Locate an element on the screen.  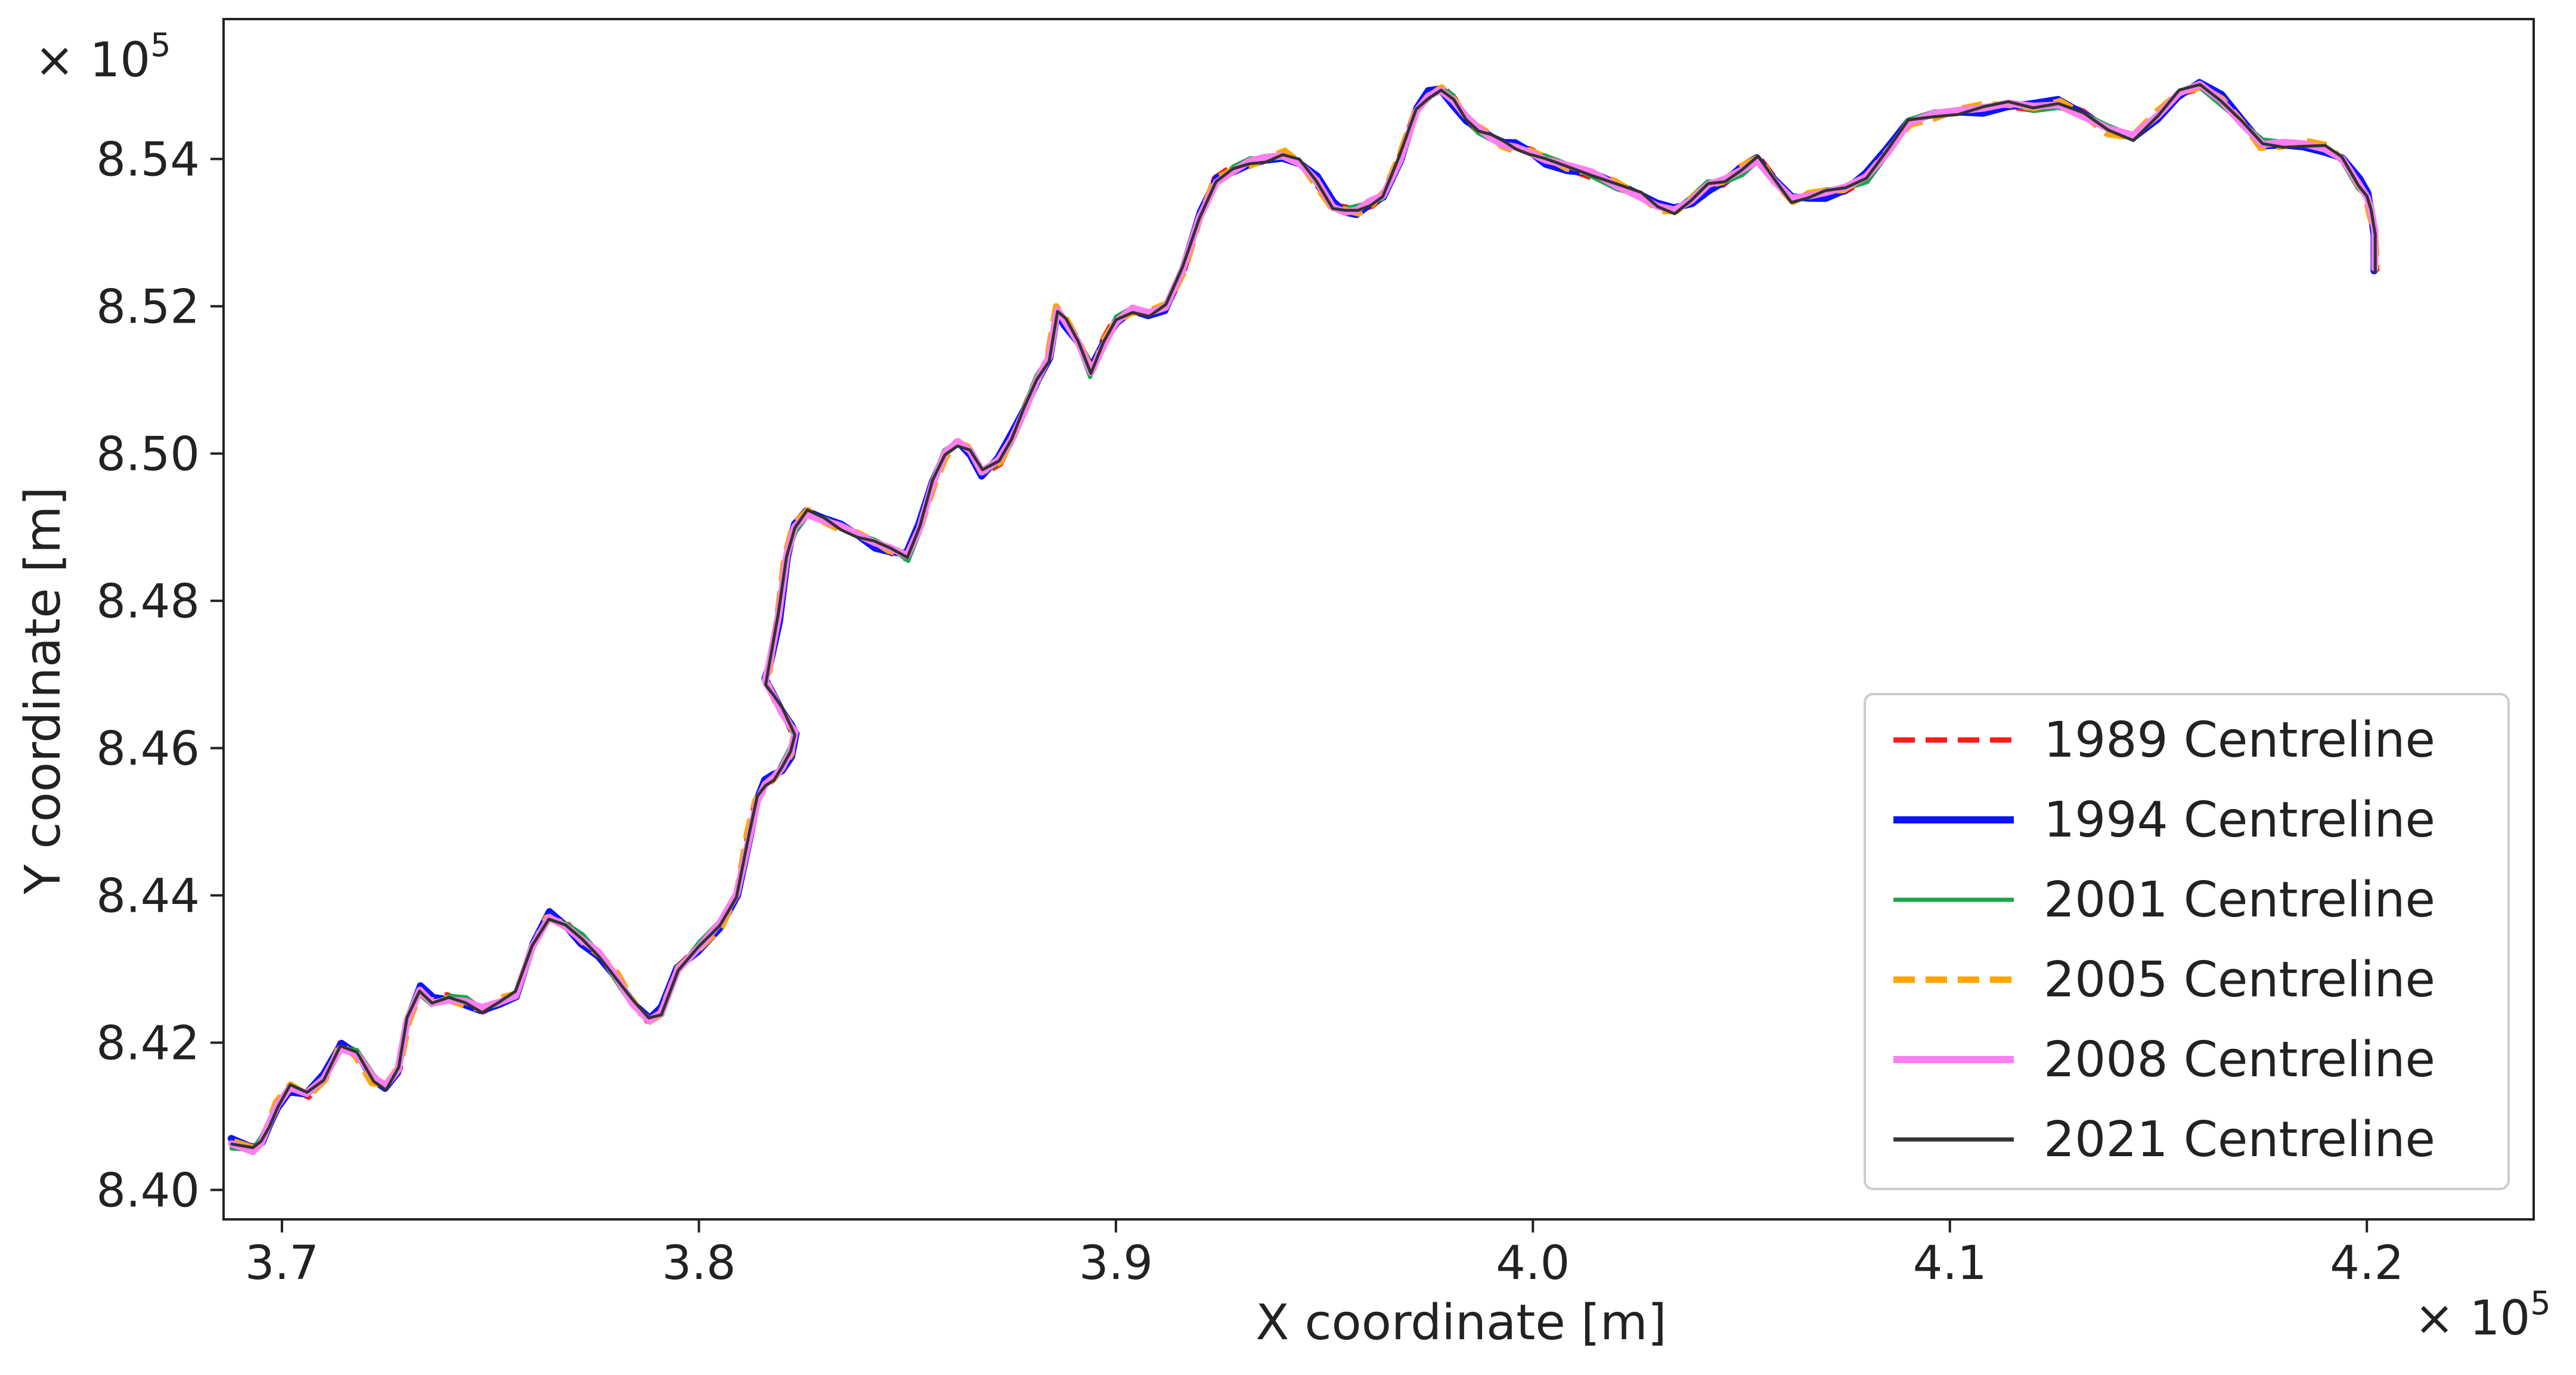
y-tick-label: 8.54 is located at coordinates (148, 161).